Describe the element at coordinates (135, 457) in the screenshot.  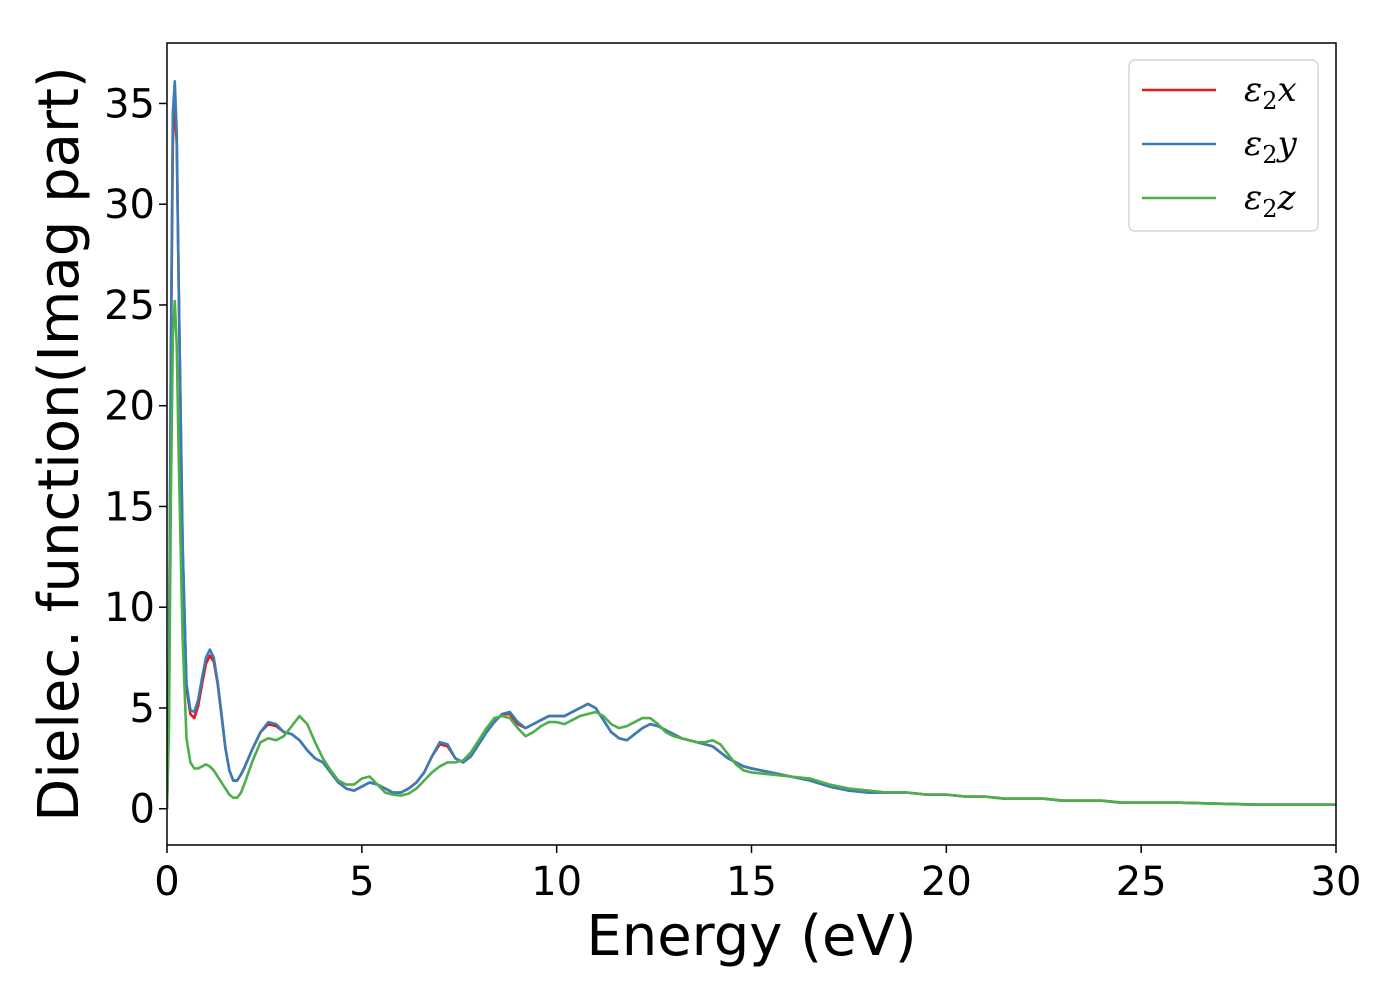
I see `y-axis-ticks: 0 5 10 15 20 25 30 35` at that location.